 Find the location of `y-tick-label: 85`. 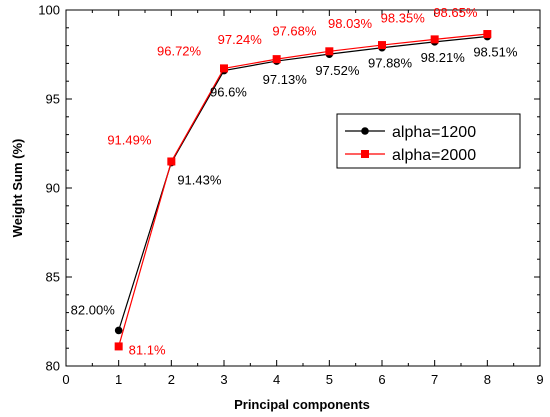

y-tick-label: 85 is located at coordinates (53, 277).